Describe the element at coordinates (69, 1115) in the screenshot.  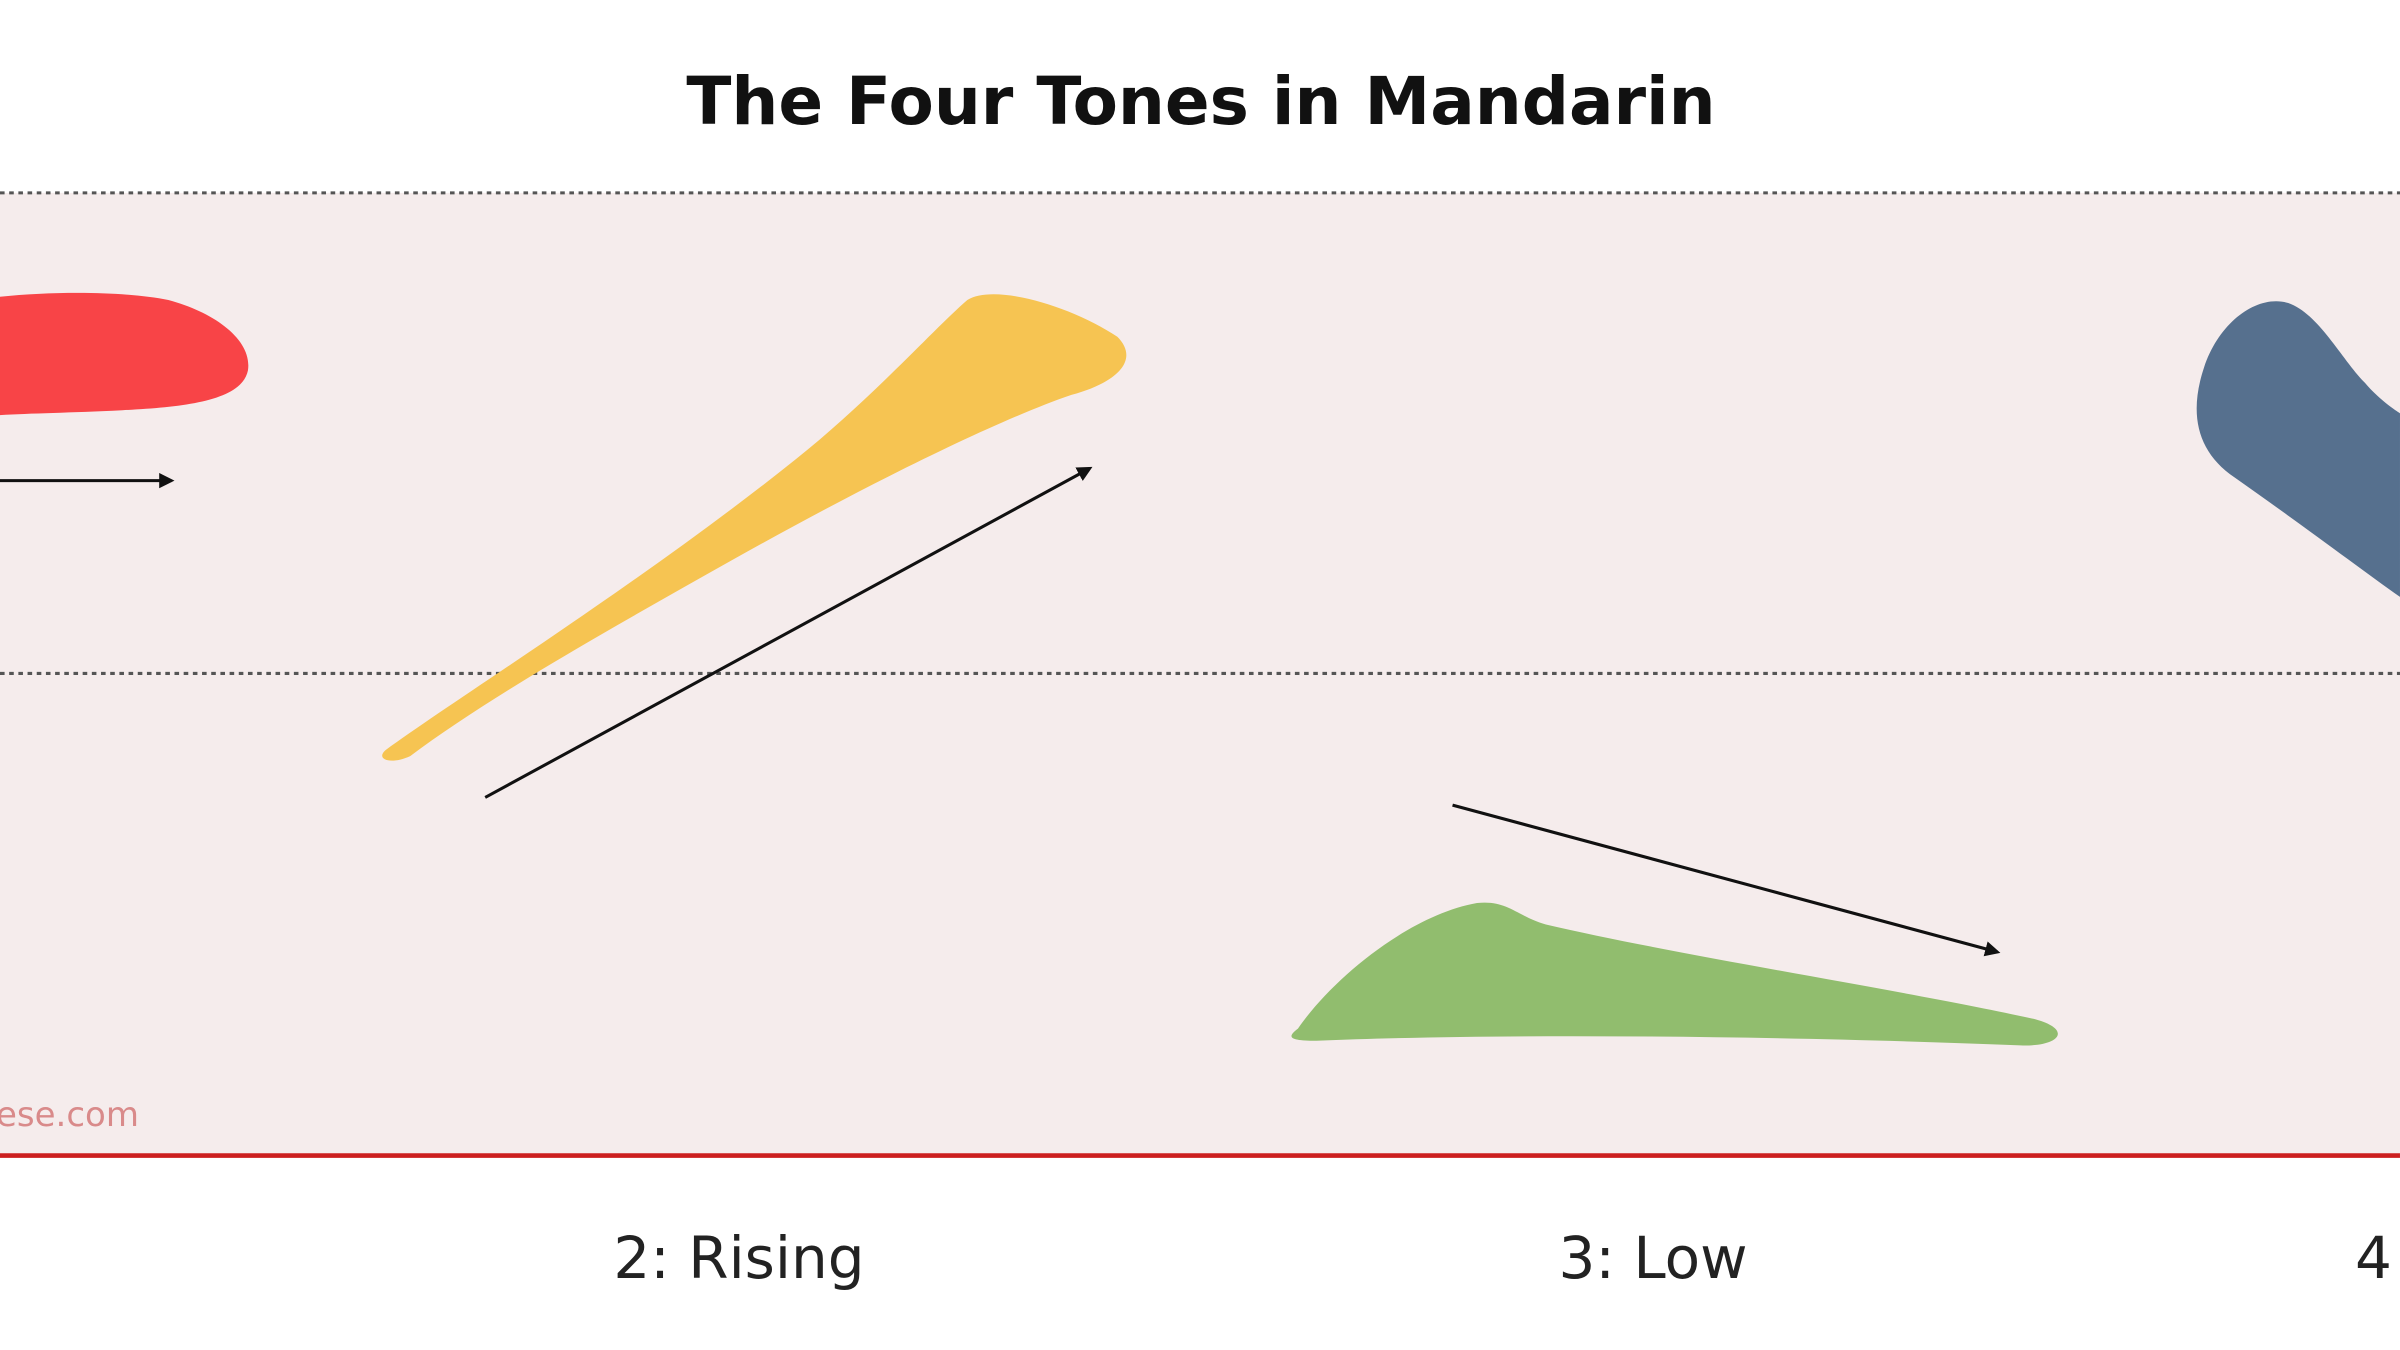
I see `watermark: ese.com` at that location.